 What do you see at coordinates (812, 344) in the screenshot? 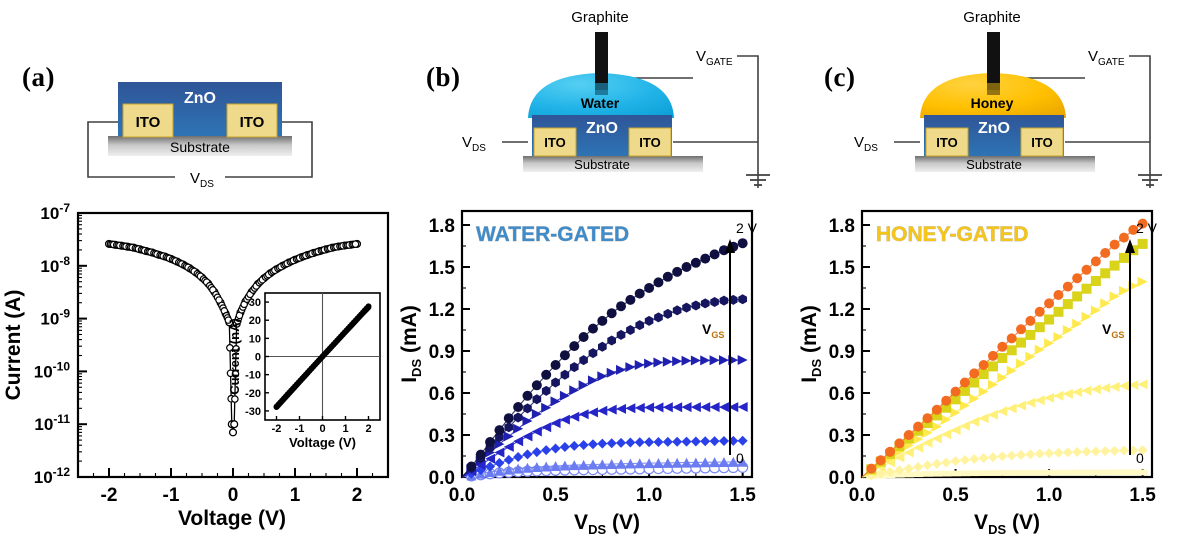
I see `panel-c-y-axis-title: IDS (mA)` at bounding box center [812, 344].